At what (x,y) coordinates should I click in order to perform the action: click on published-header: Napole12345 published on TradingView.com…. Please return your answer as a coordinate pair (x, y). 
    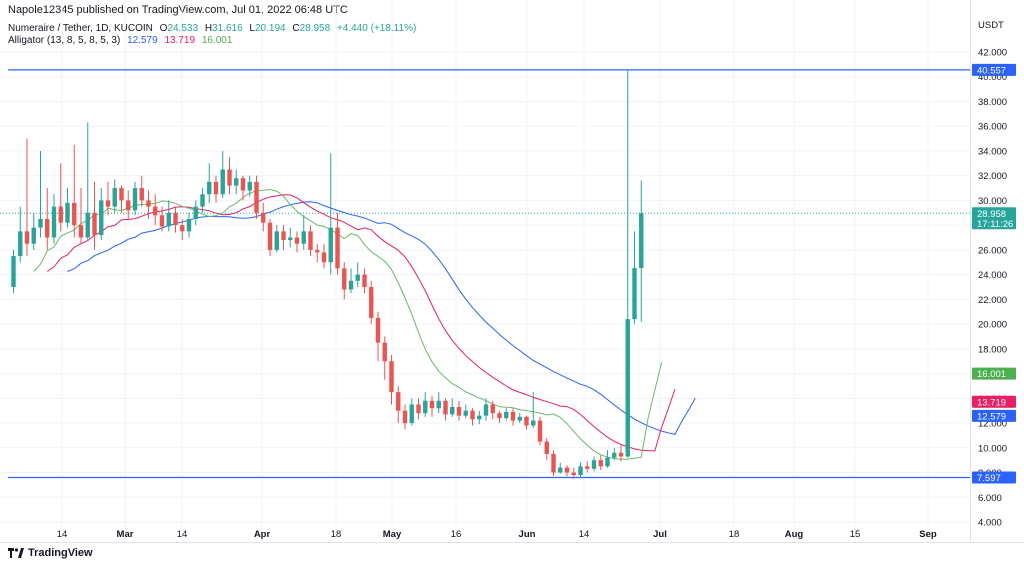
    Looking at the image, I should click on (178, 10).